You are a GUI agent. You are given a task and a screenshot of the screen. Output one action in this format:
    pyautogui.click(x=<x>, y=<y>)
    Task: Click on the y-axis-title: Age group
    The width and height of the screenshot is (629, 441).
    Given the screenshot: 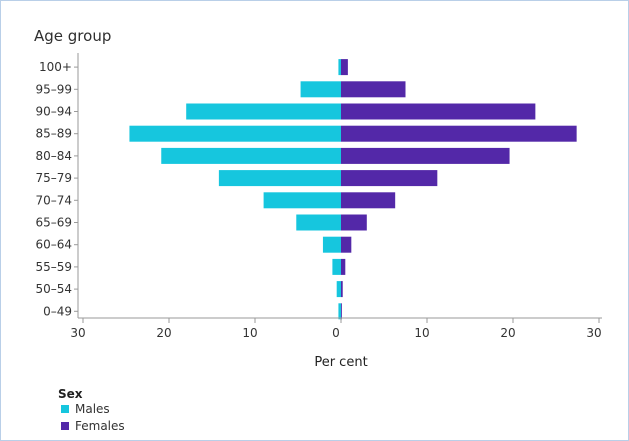 What is the action you would take?
    pyautogui.click(x=72, y=36)
    